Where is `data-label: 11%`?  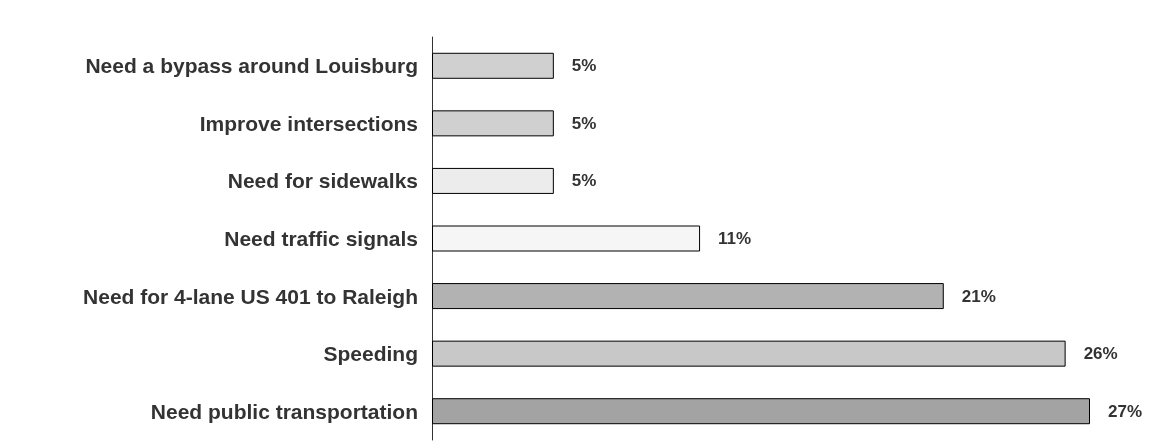 data-label: 11% is located at coordinates (735, 238).